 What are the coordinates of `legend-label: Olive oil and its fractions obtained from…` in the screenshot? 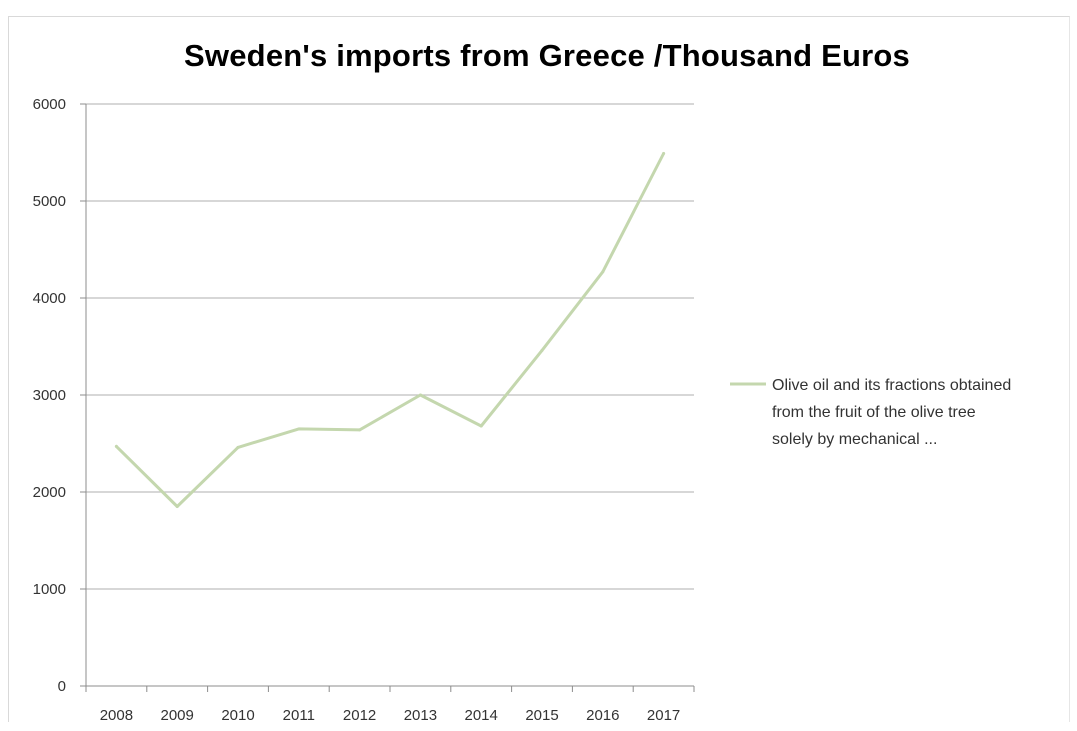 It's located at (891, 412).